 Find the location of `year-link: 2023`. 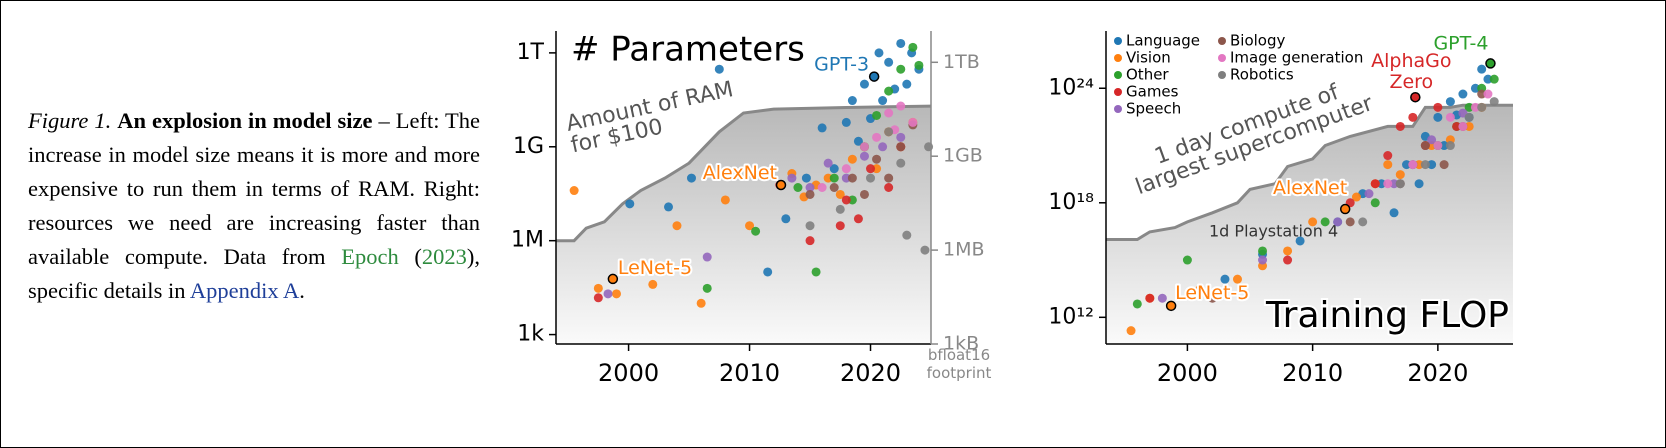

year-link: 2023 is located at coordinates (444, 256).